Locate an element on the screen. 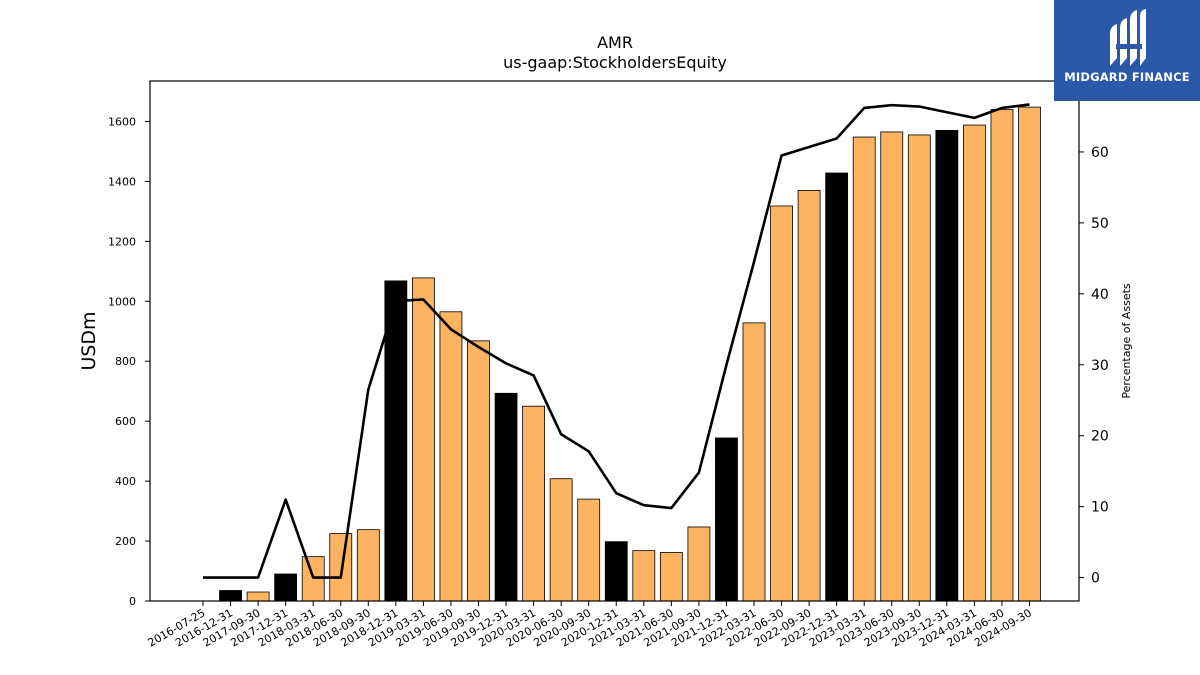  y-tick-label: 800 is located at coordinates (125, 361).